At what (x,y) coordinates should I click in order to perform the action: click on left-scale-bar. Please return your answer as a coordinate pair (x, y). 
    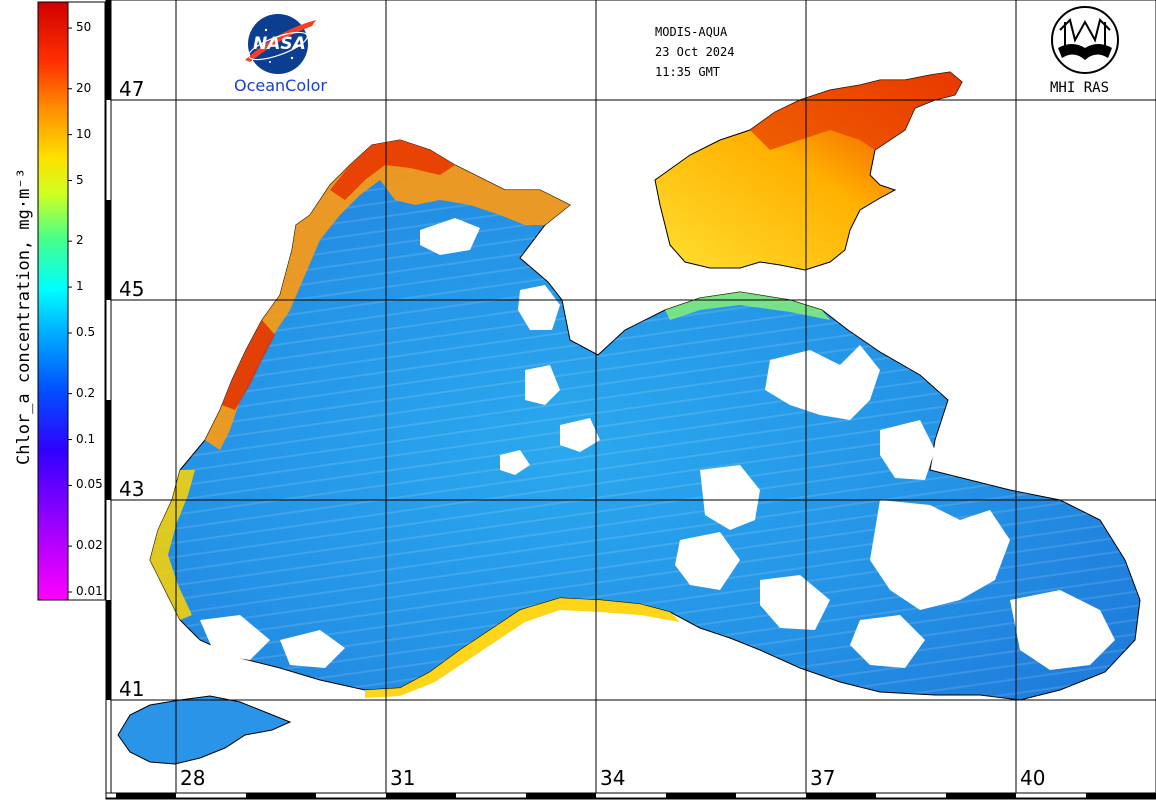
    Looking at the image, I should click on (108, 400).